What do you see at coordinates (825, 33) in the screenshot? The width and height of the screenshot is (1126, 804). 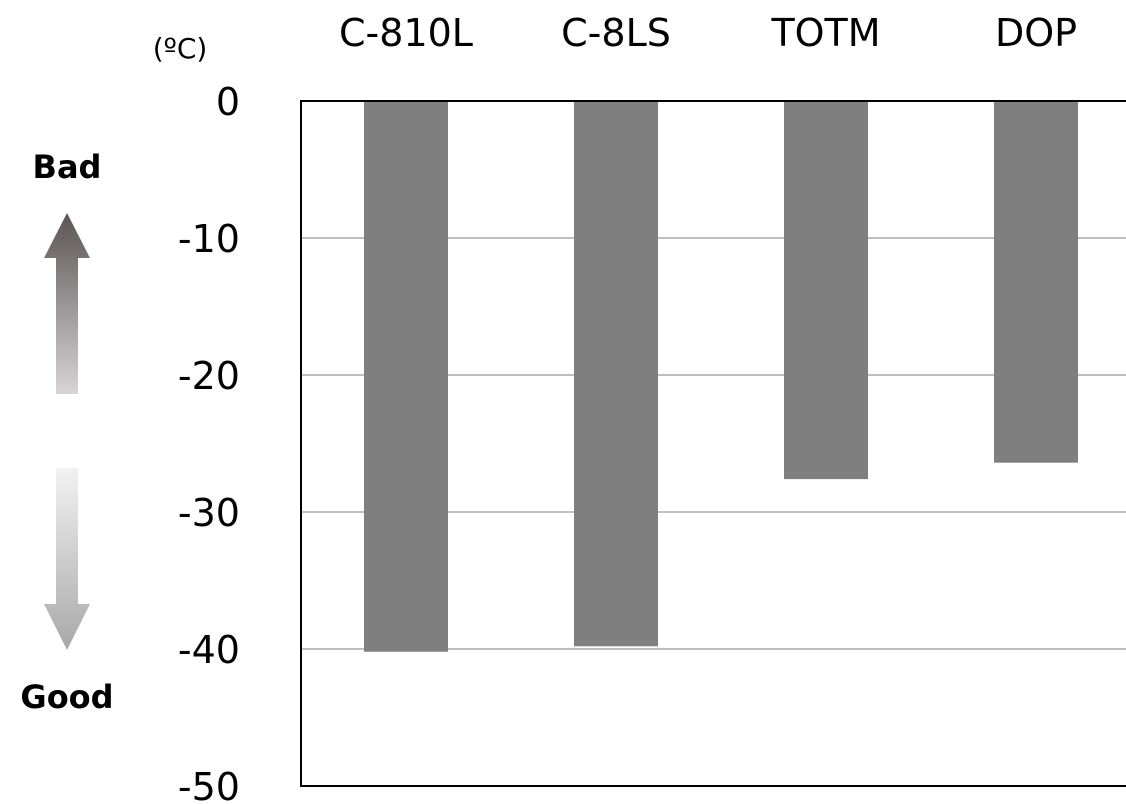 I see `category-label: TOTM` at bounding box center [825, 33].